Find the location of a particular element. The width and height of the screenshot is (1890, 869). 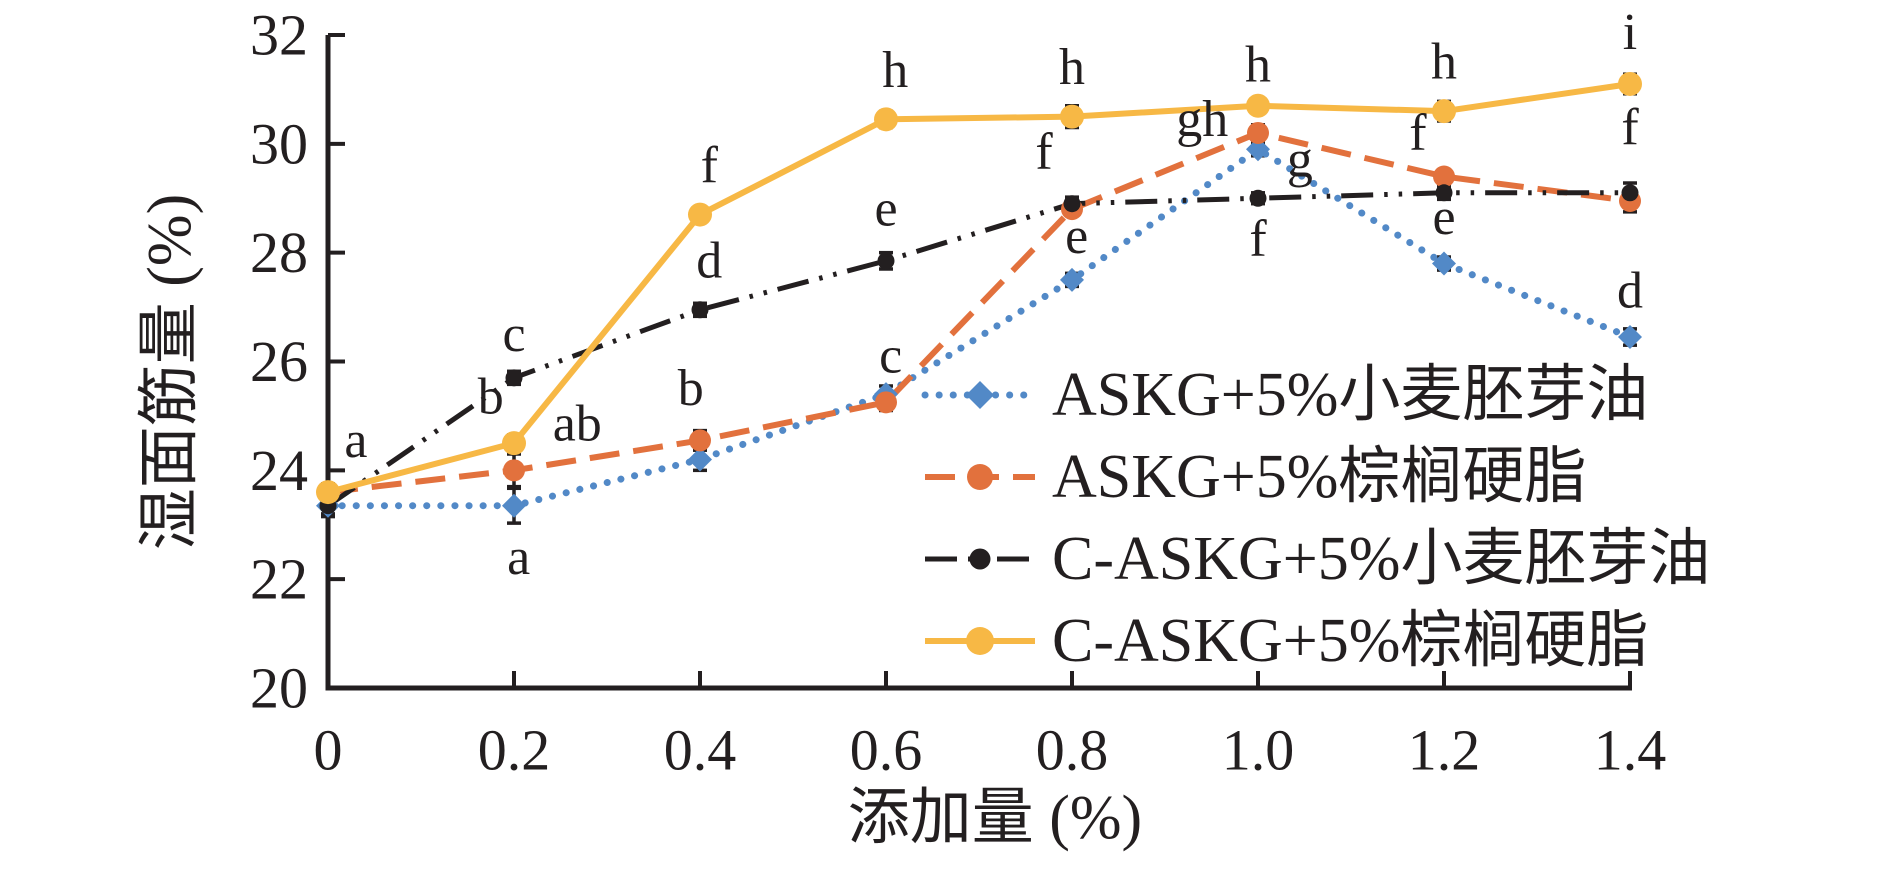

x-tick-label: 0.8 is located at coordinates (1072, 750).